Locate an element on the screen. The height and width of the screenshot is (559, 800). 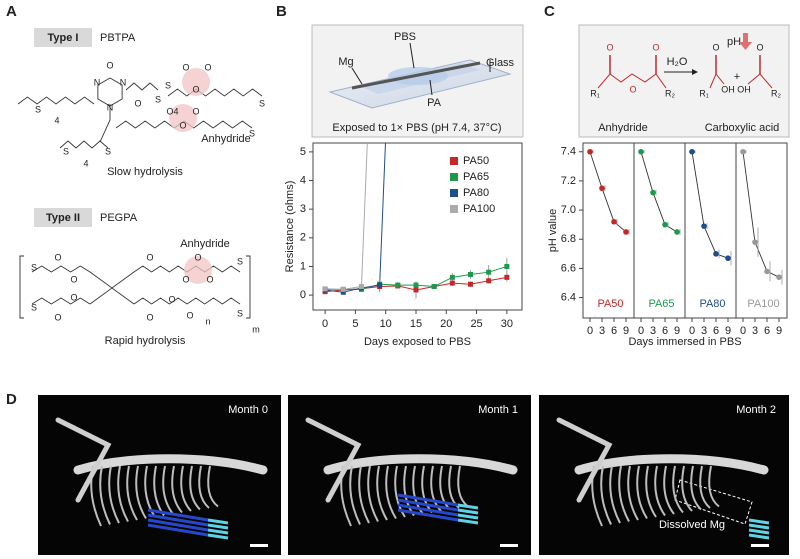
x-tick-label: 9 is located at coordinates (677, 331).